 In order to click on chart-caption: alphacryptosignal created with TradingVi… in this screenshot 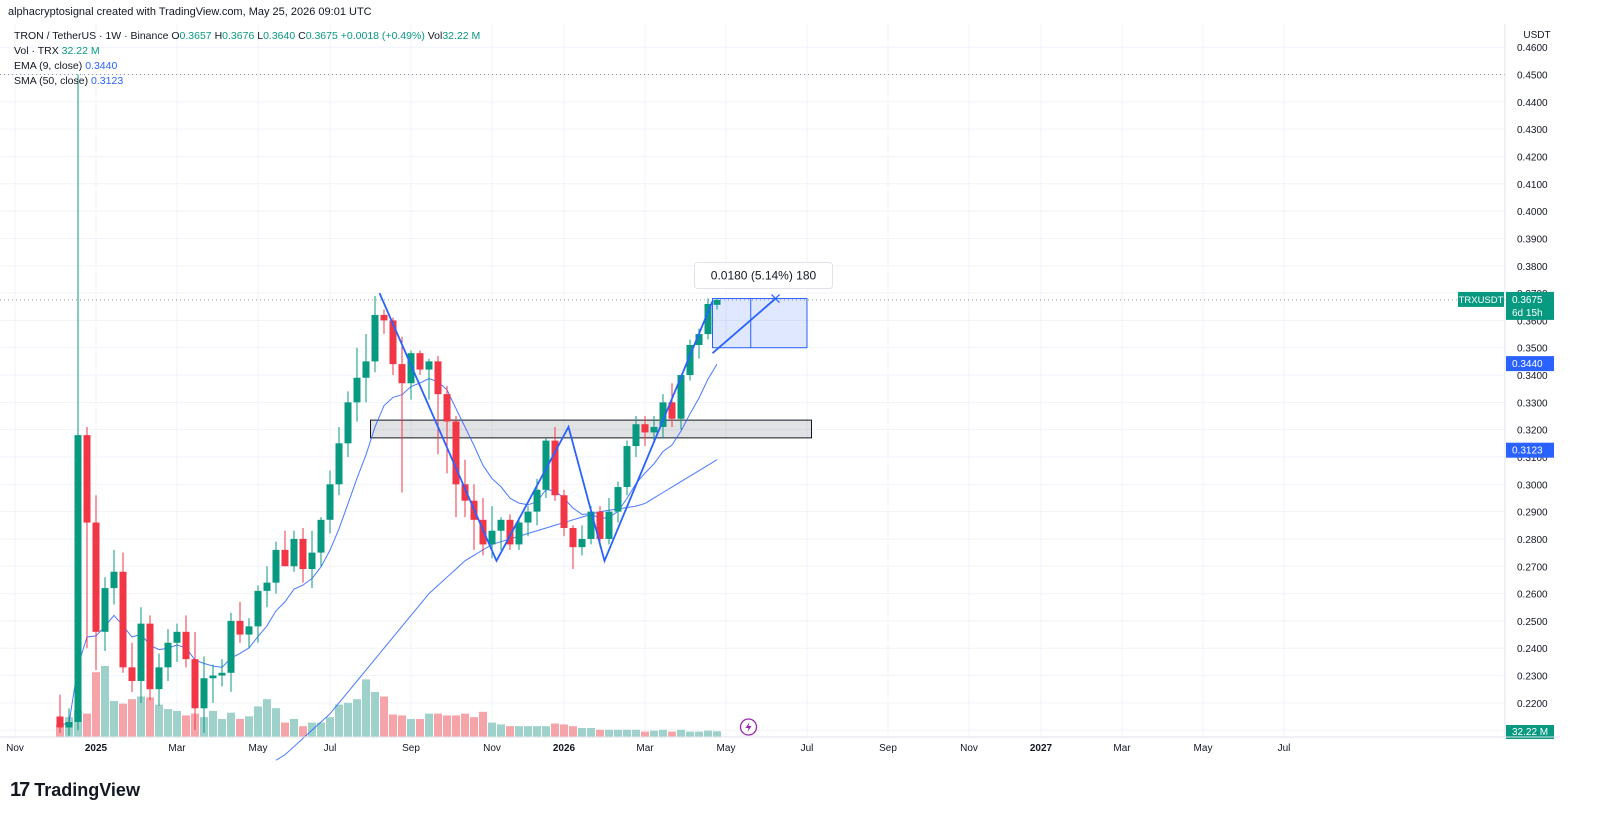, I will do `click(190, 12)`.